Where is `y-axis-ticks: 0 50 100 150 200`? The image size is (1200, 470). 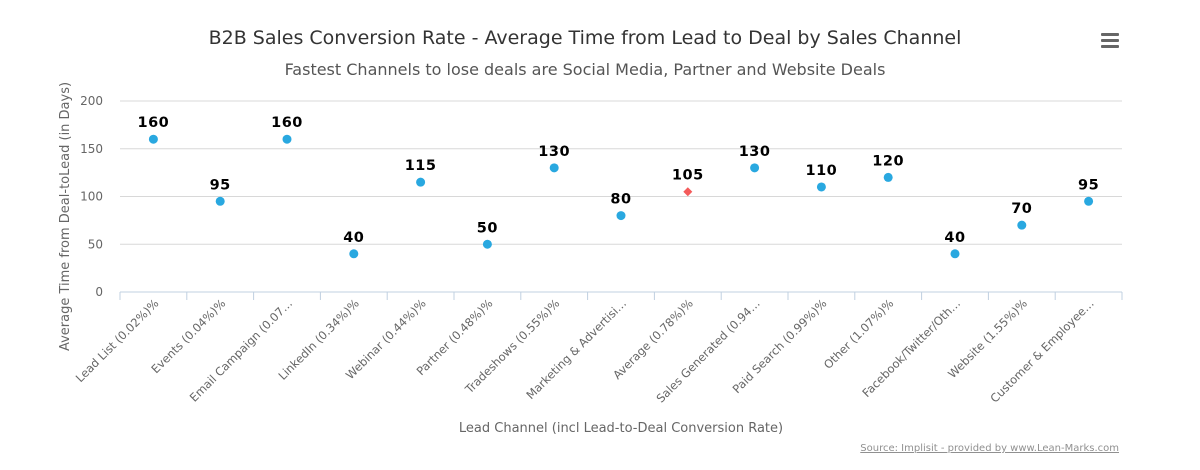
y-axis-ticks: 0 50 100 150 200 is located at coordinates (91, 196).